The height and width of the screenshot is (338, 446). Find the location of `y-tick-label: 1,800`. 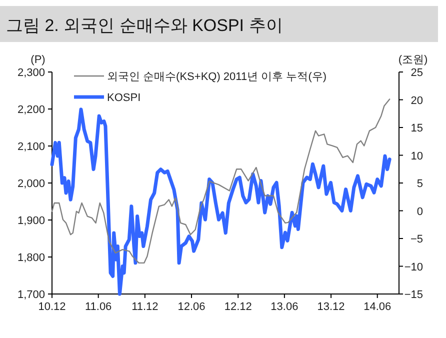

y-tick-label: 1,800 is located at coordinates (31, 258).